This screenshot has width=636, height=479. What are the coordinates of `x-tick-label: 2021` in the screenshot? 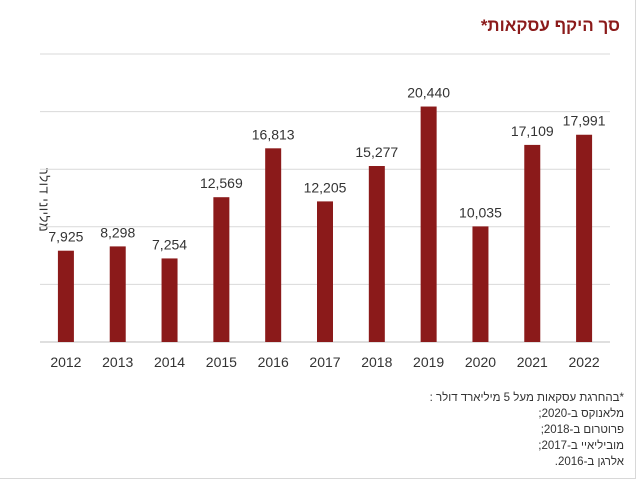 It's located at (532, 362).